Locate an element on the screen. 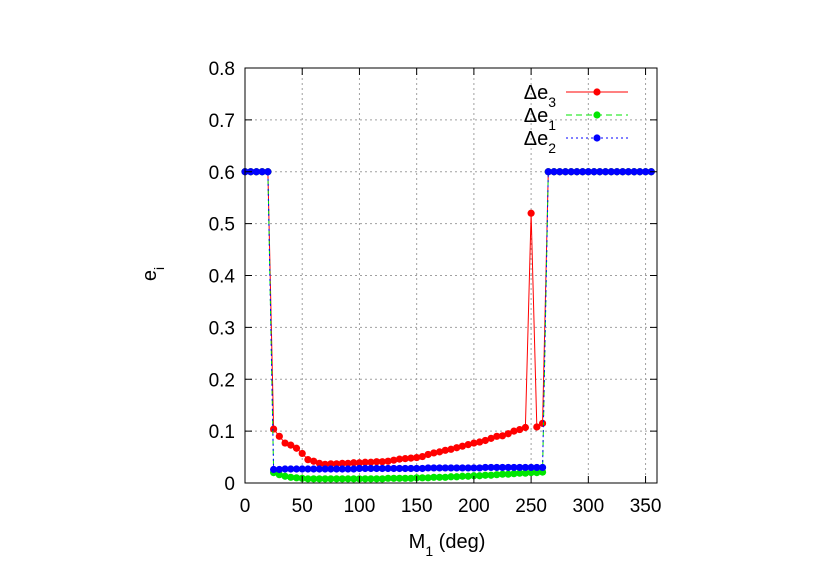  y-tick-label: 0.1 is located at coordinates (222, 432).